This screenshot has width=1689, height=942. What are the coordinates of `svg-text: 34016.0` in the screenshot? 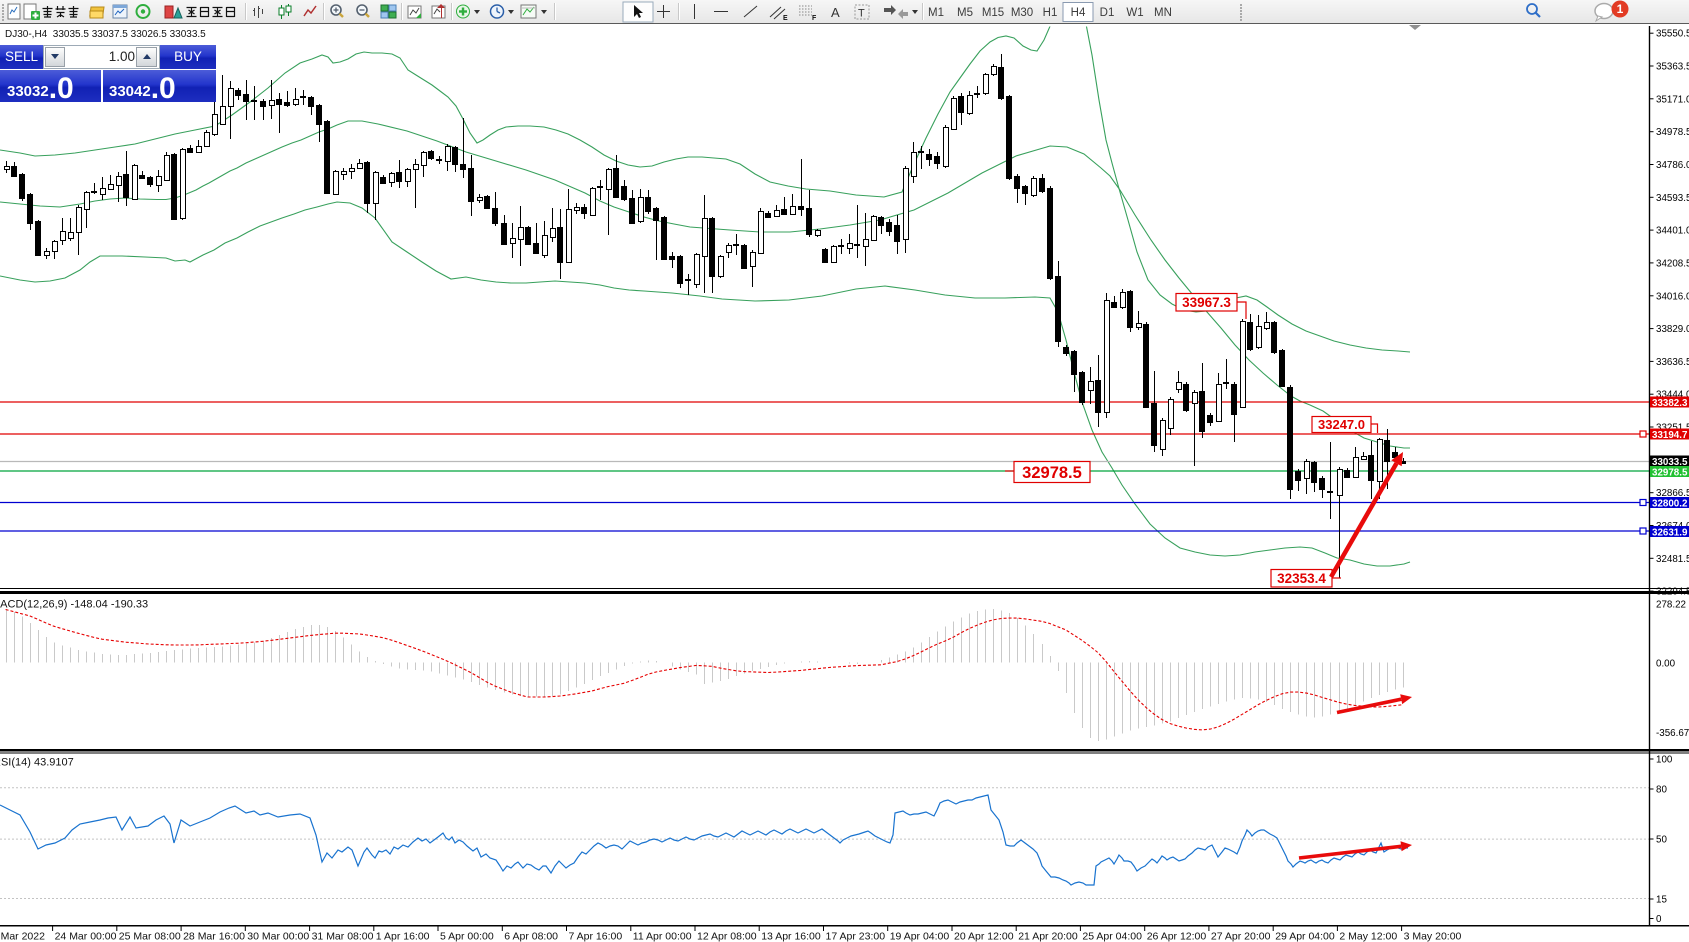 It's located at (1672, 296).